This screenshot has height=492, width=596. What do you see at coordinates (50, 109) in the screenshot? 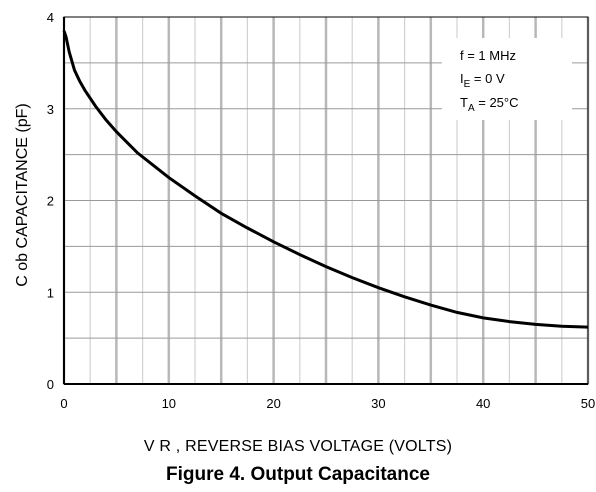
I see `y-tick-label: 3` at bounding box center [50, 109].